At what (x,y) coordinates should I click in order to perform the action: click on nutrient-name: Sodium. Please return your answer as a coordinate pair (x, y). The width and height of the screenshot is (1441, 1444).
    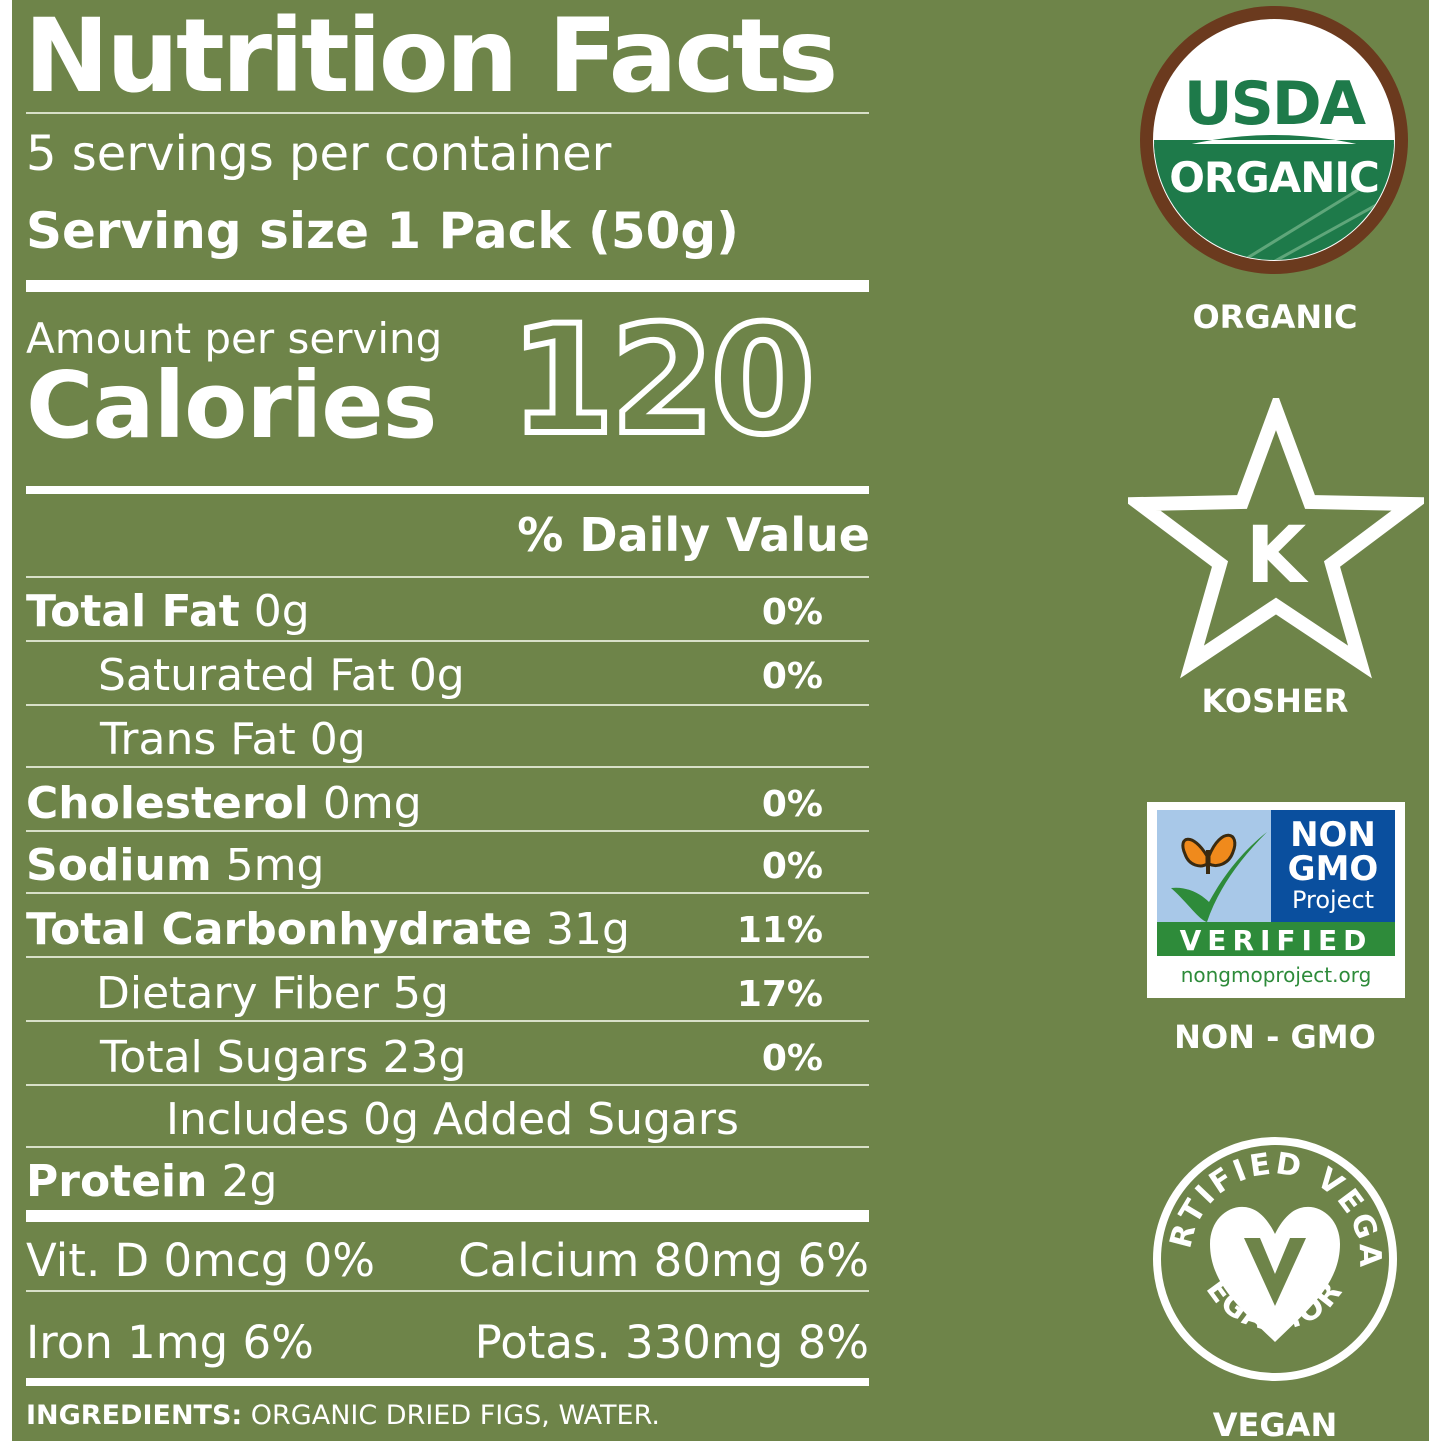
    Looking at the image, I should click on (119, 865).